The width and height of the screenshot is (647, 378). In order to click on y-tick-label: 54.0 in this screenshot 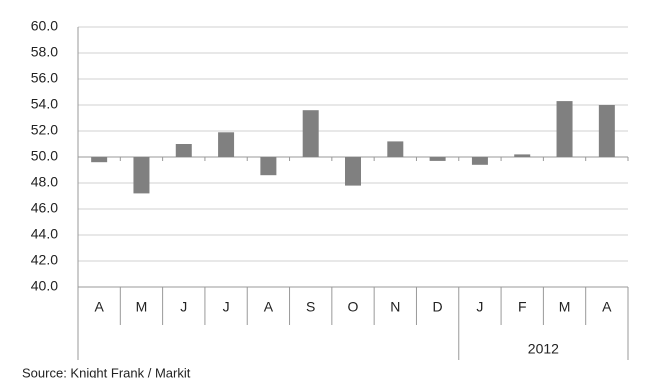, I will do `click(44, 104)`.